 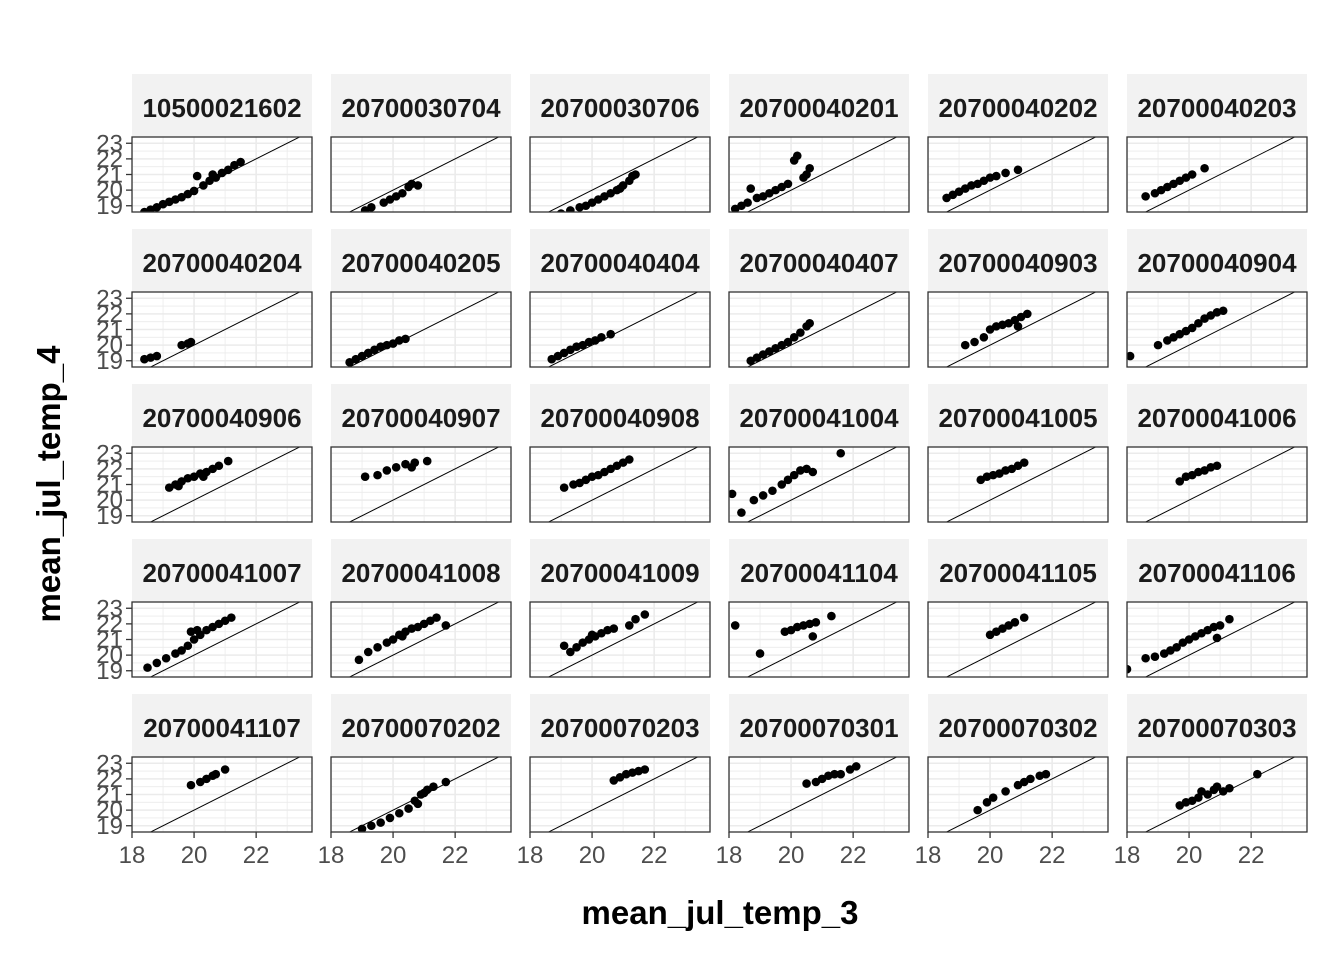 I want to click on facet-panel: 20700040906, so click(x=222, y=453).